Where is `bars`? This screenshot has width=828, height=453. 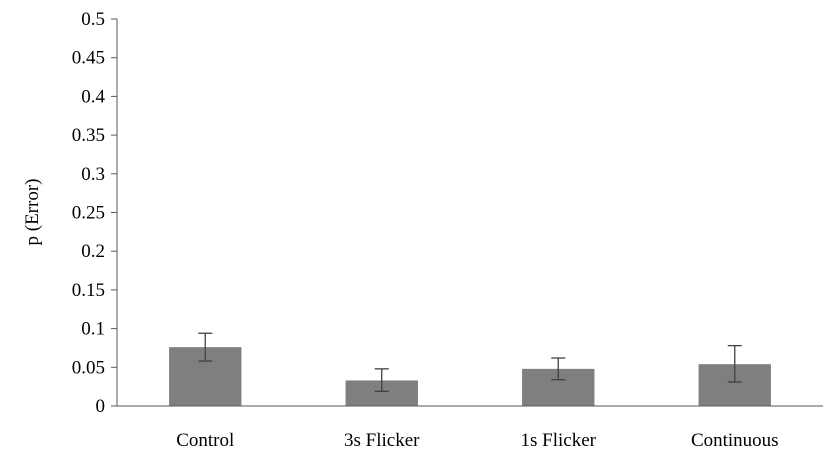 bars is located at coordinates (470, 376).